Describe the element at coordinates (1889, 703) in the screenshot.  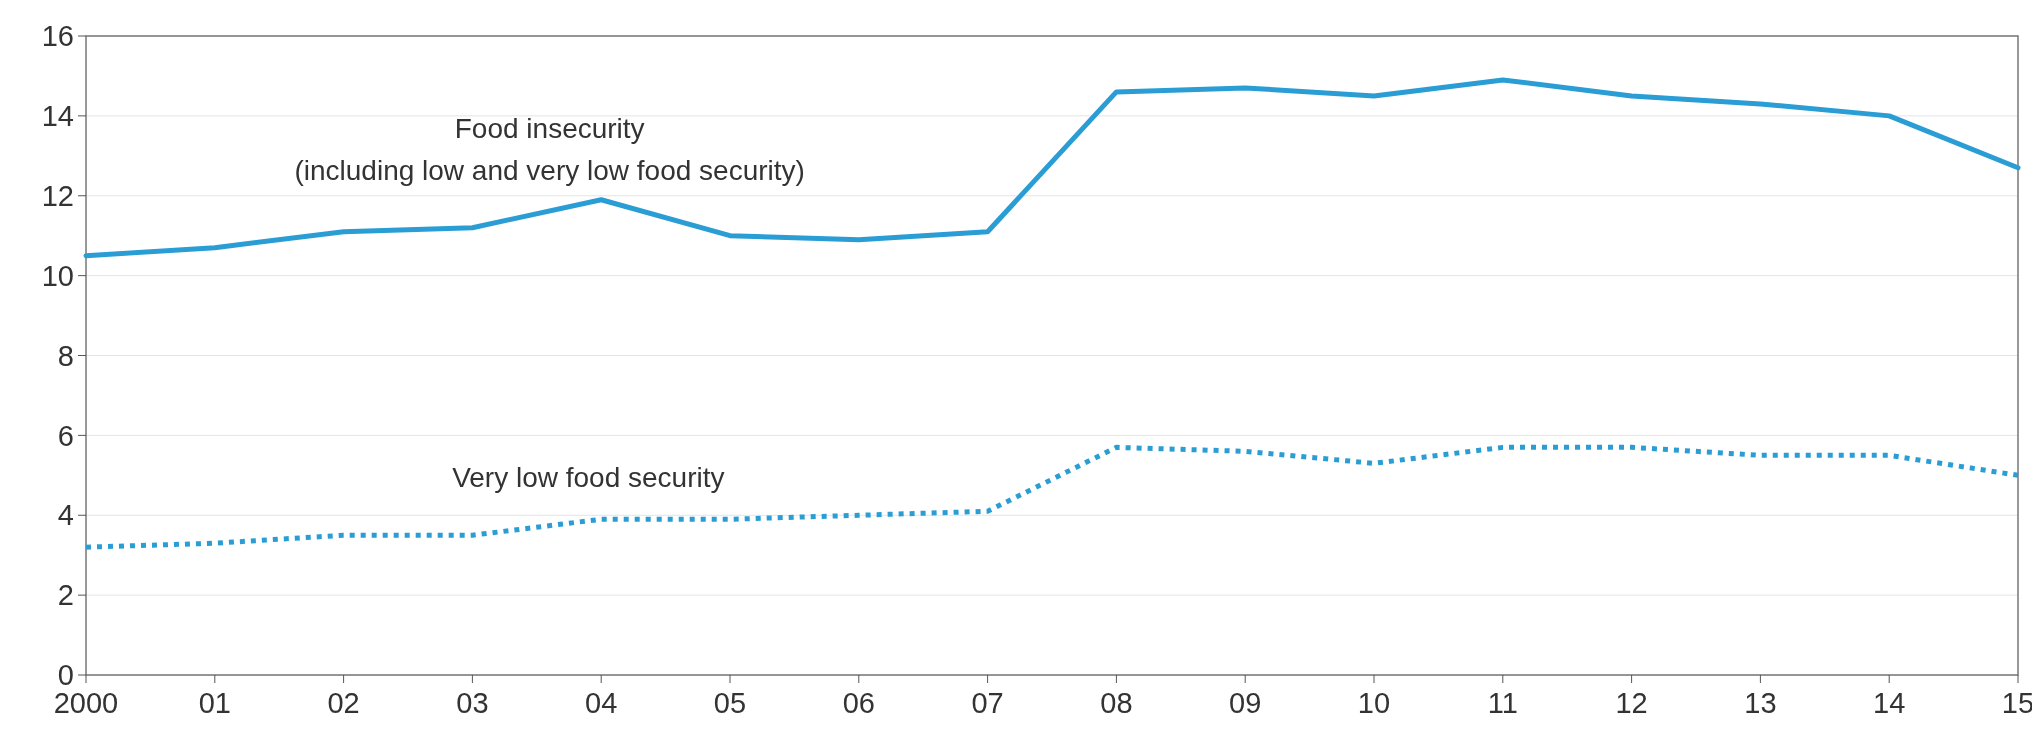
I see `x-tick-label: 14` at that location.